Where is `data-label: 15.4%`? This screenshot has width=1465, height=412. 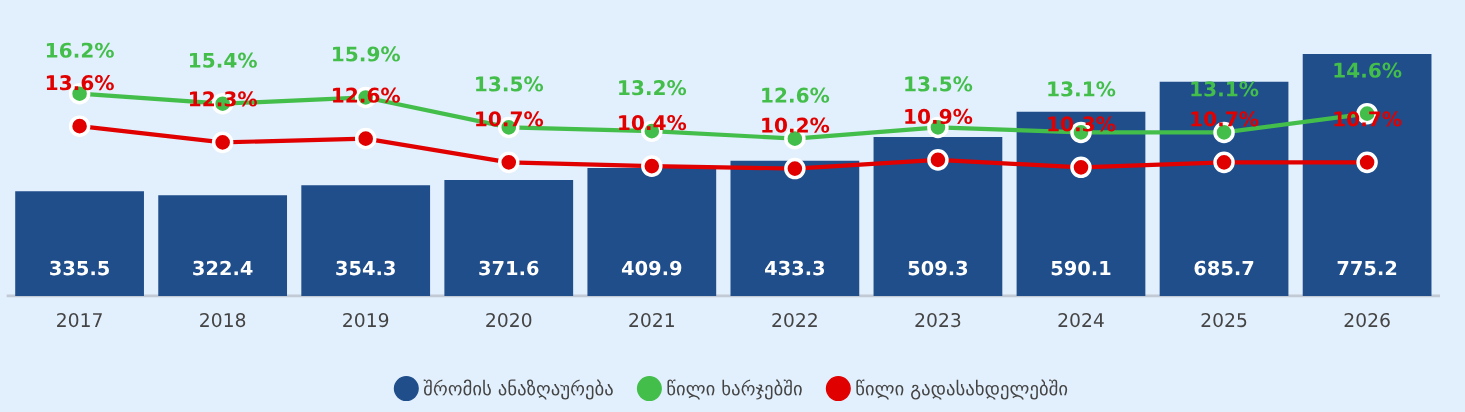 data-label: 15.4% is located at coordinates (223, 60).